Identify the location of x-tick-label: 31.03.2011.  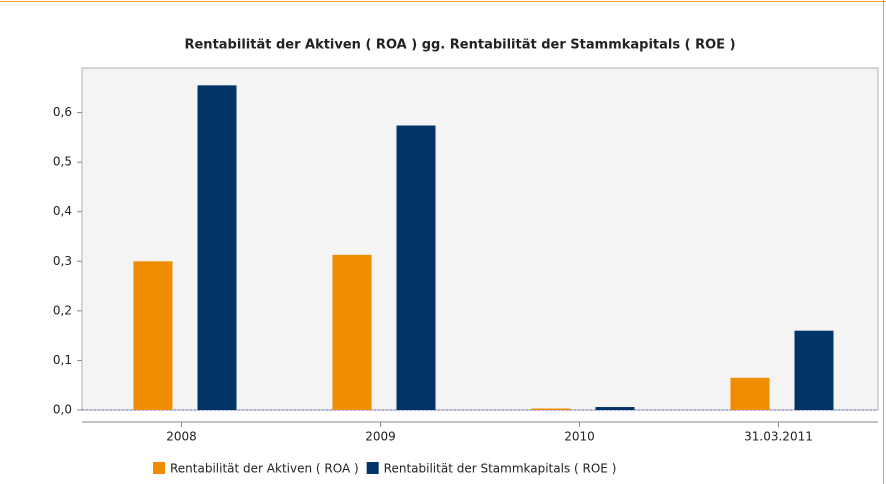
(778, 437).